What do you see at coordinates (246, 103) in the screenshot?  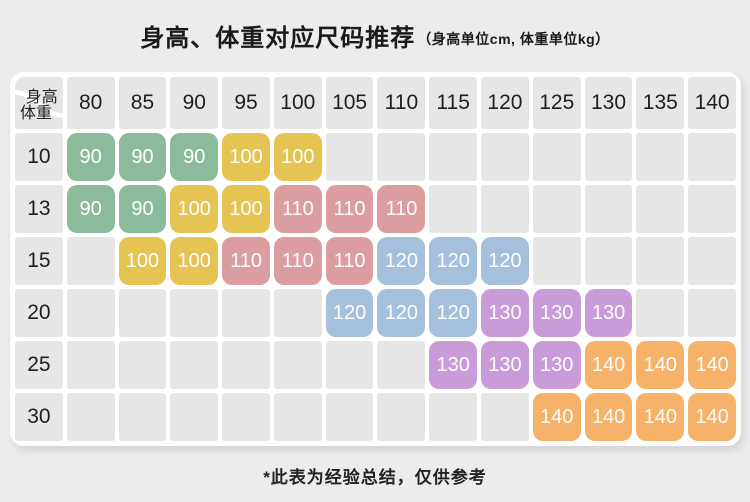 I see `column-header-95: 95` at bounding box center [246, 103].